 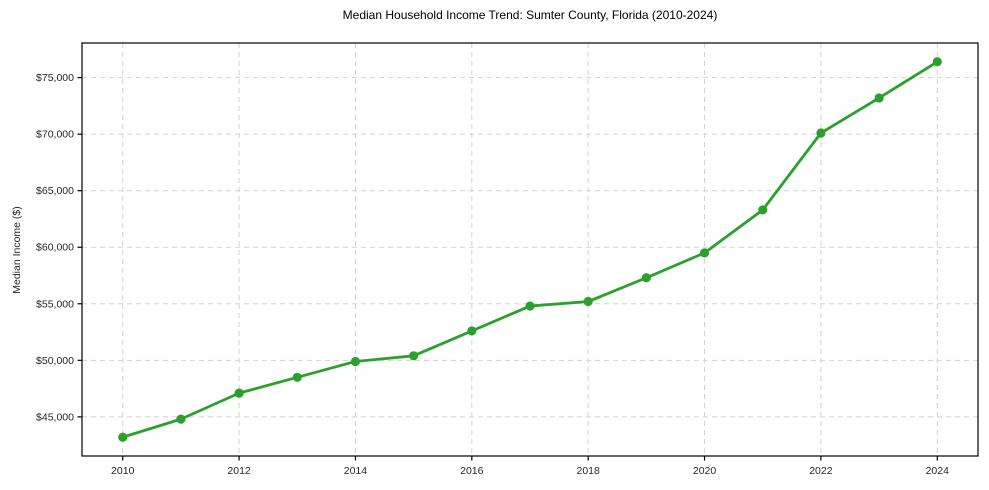 What do you see at coordinates (55, 191) in the screenshot?
I see `y-tick-label: $65,000` at bounding box center [55, 191].